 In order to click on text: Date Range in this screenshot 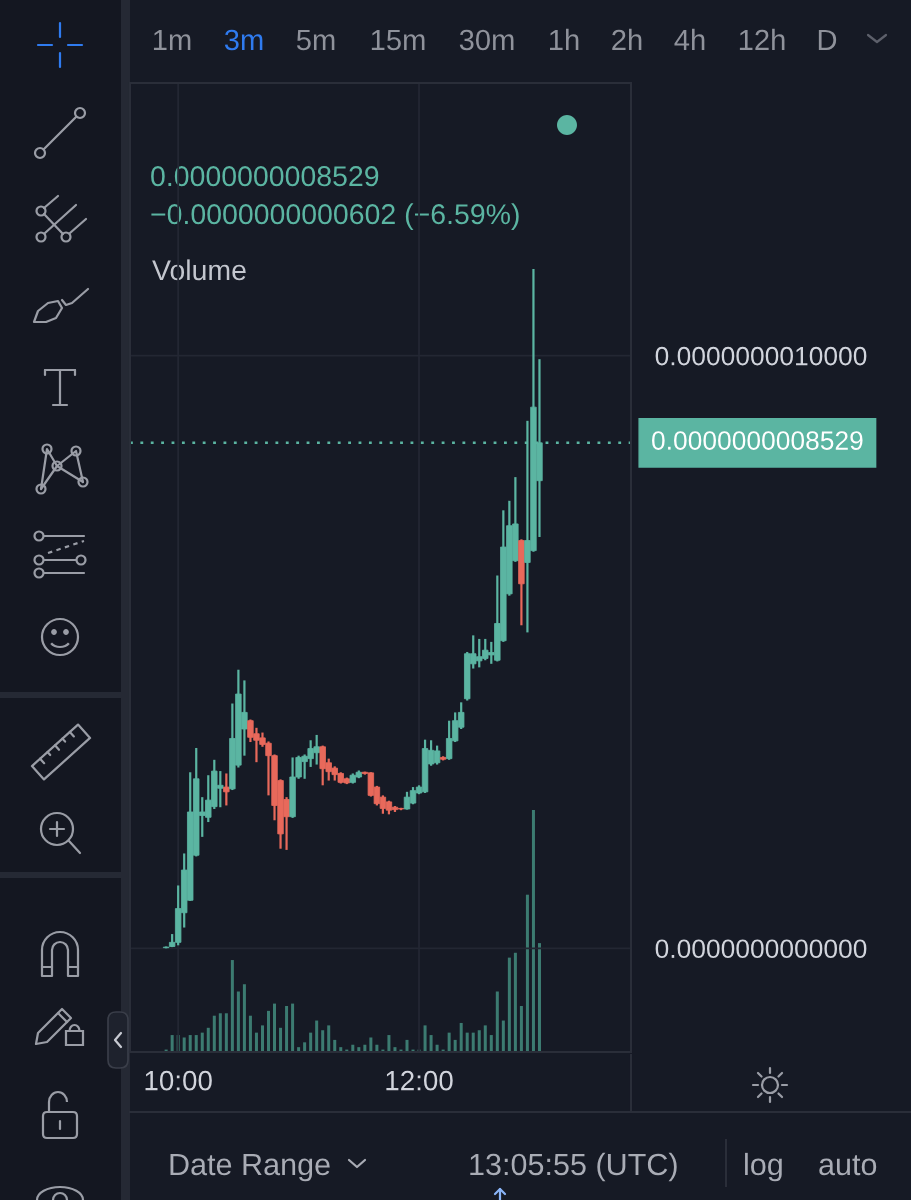, I will do `click(250, 1167)`.